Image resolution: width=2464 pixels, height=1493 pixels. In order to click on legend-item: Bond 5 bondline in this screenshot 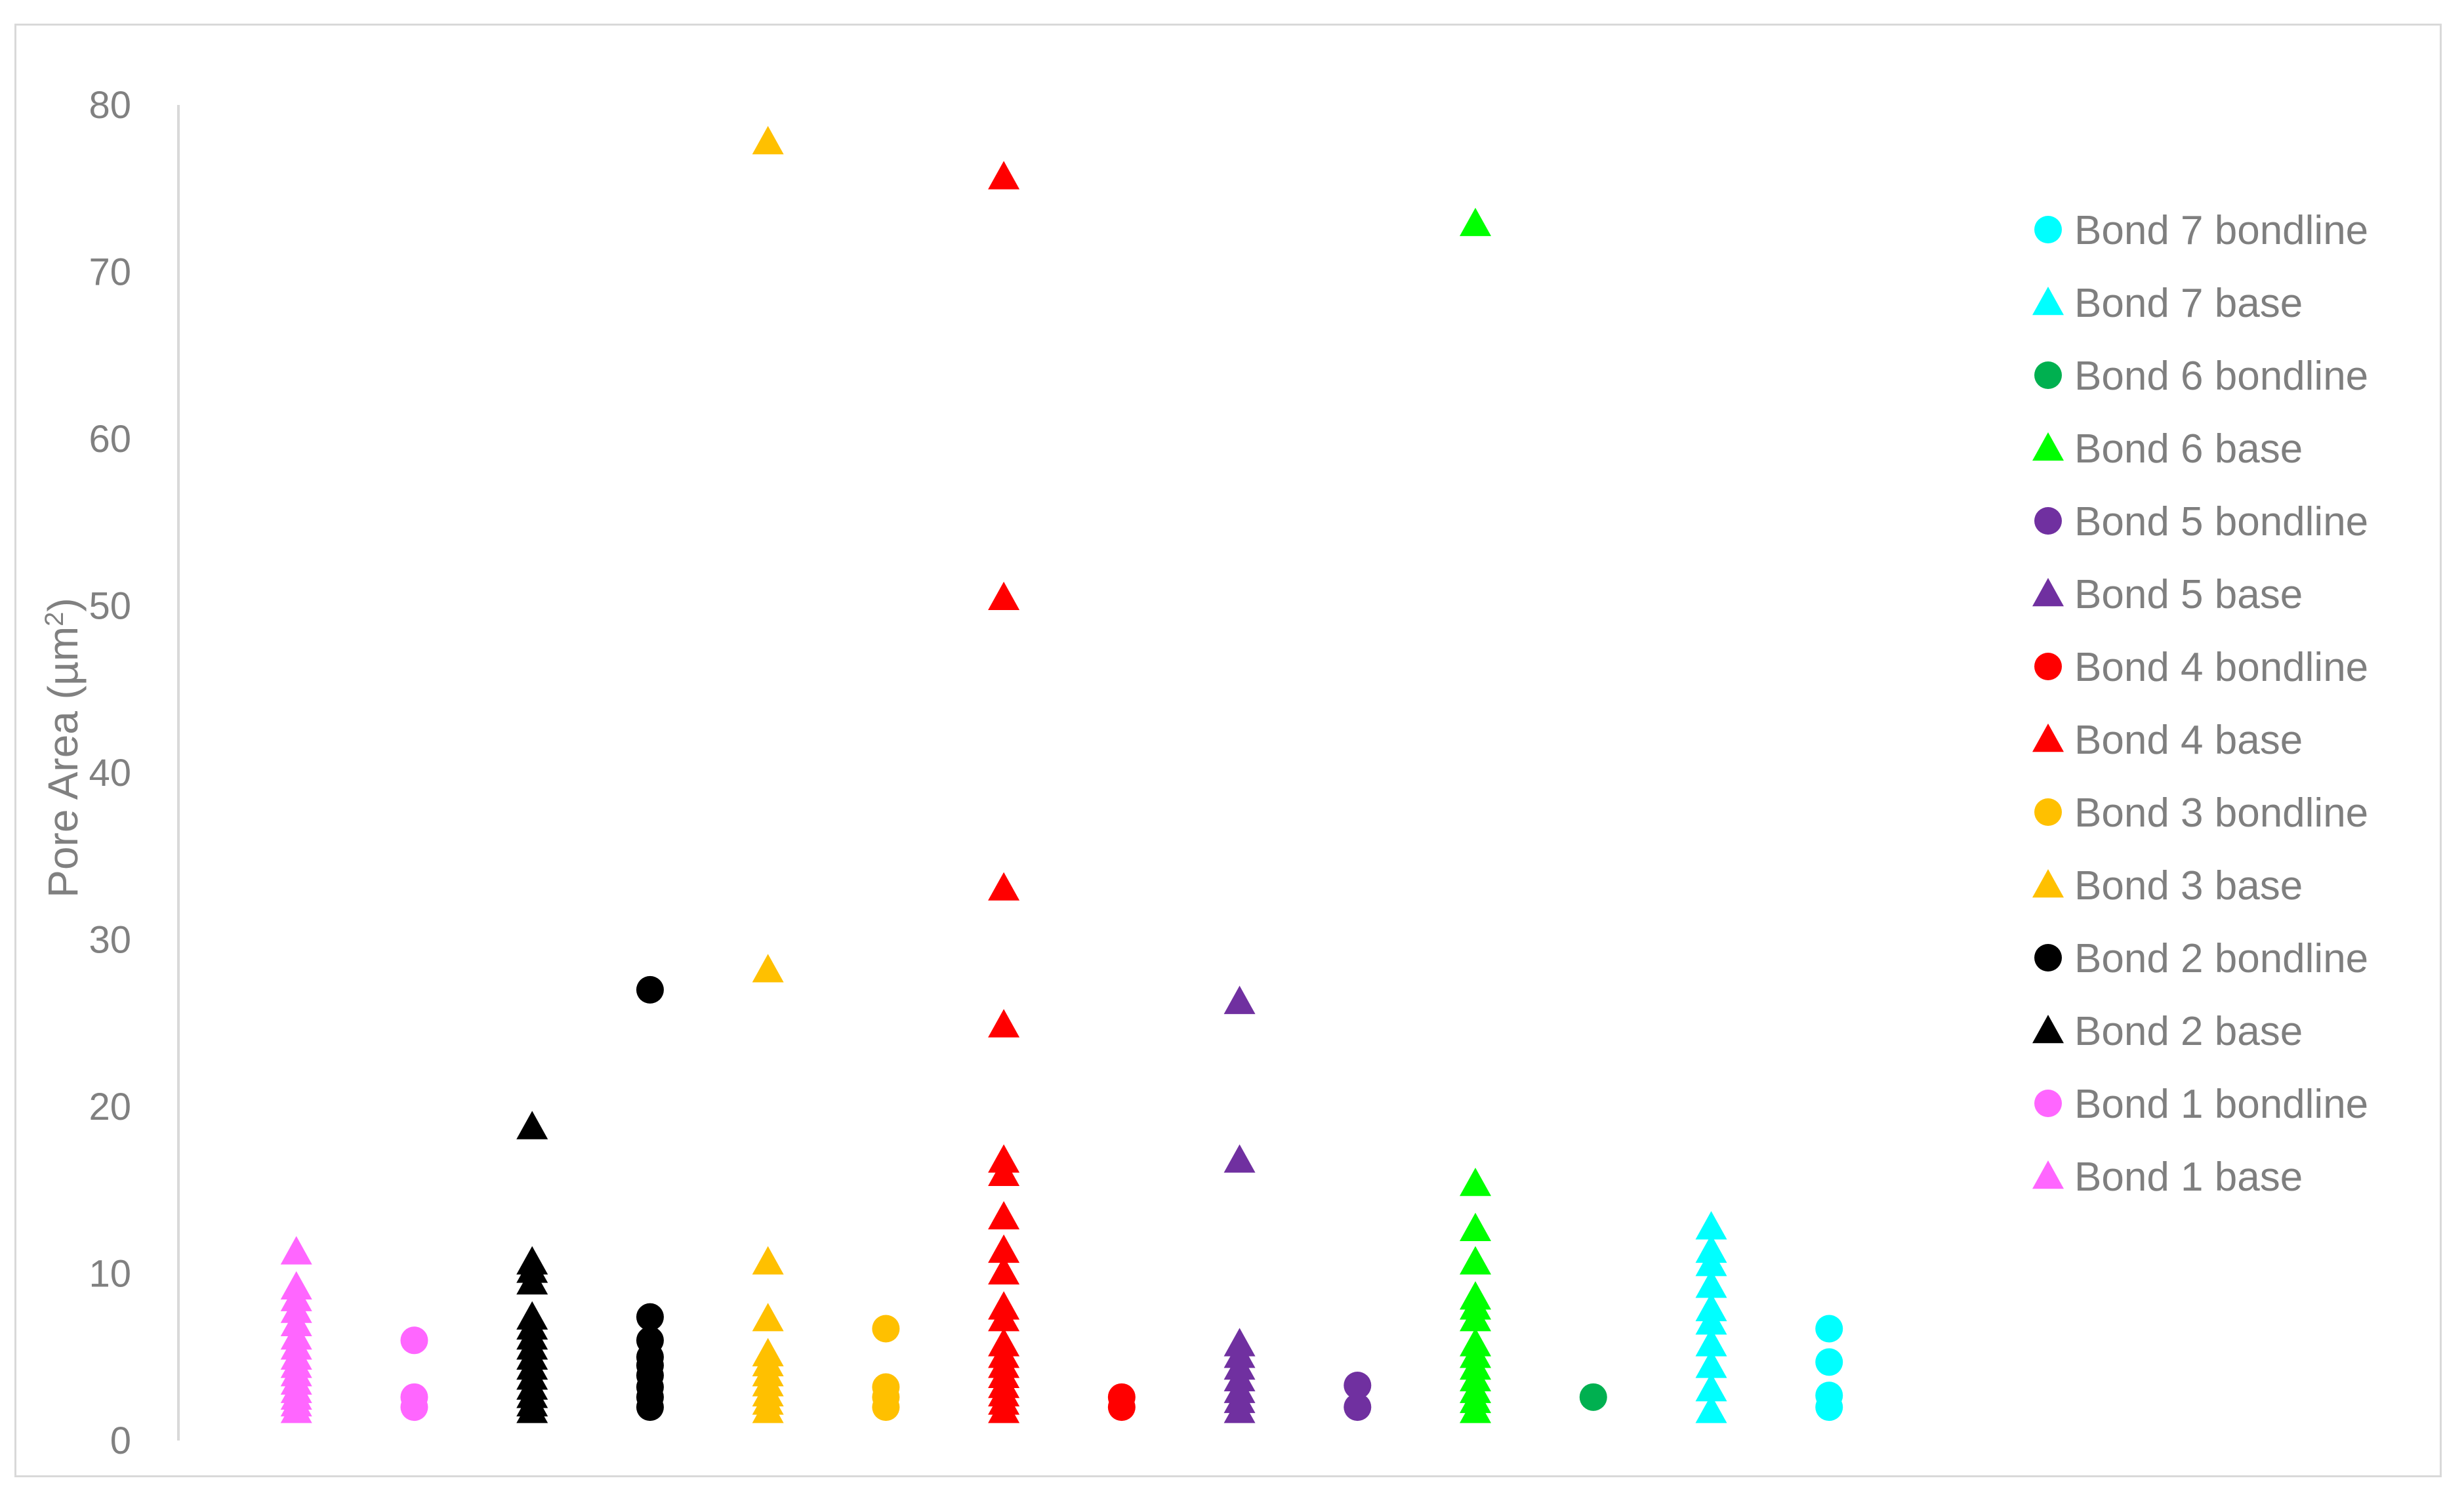, I will do `click(2201, 521)`.